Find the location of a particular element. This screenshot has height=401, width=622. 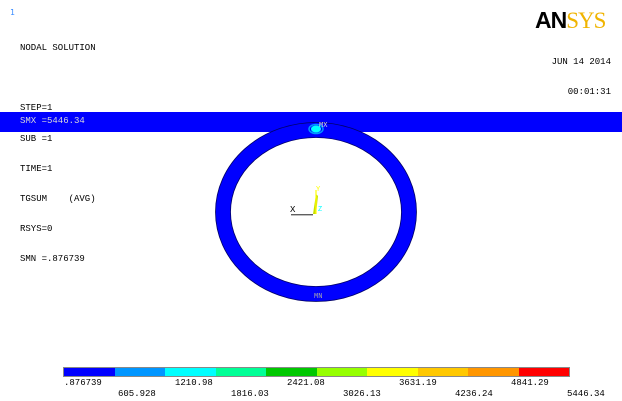

mx-label: MX is located at coordinates (323, 126).